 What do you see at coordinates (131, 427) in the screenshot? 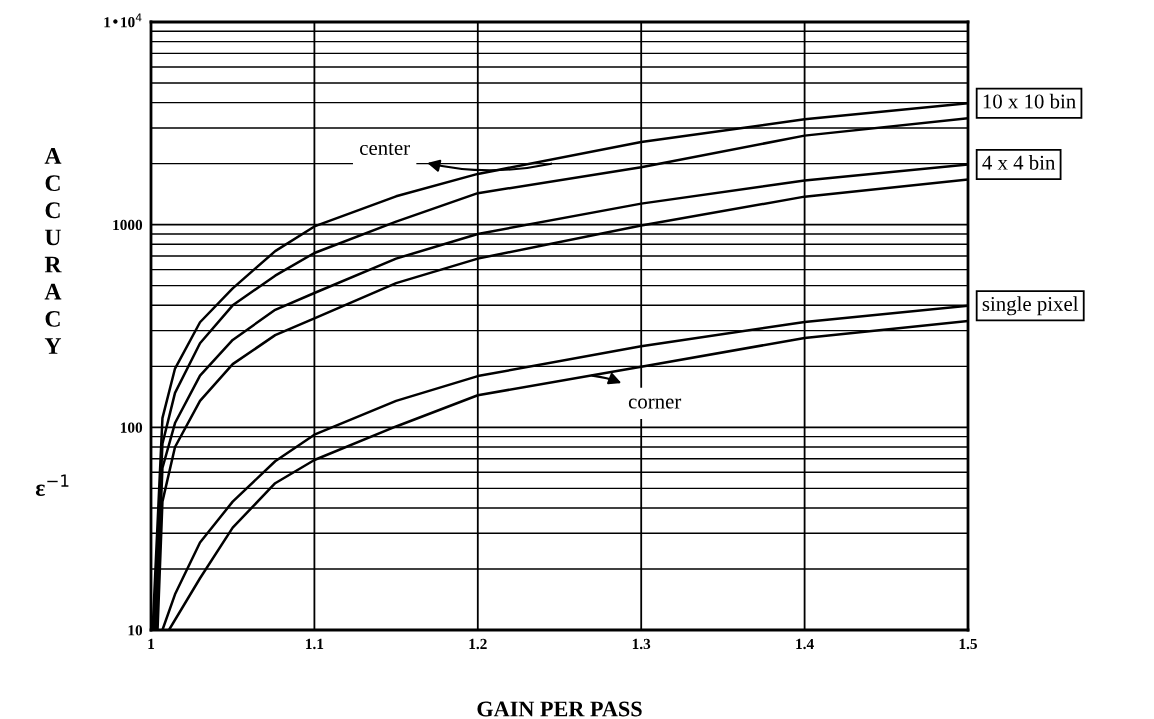
I see `y-tick-label: 100` at bounding box center [131, 427].